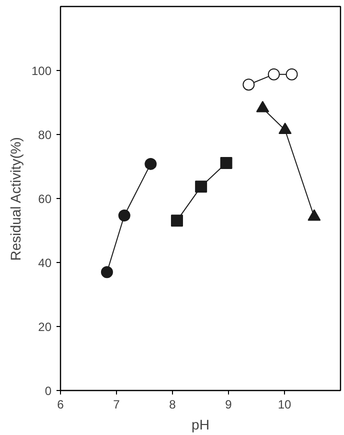  I want to click on x-tick-label: 9, so click(228, 405).